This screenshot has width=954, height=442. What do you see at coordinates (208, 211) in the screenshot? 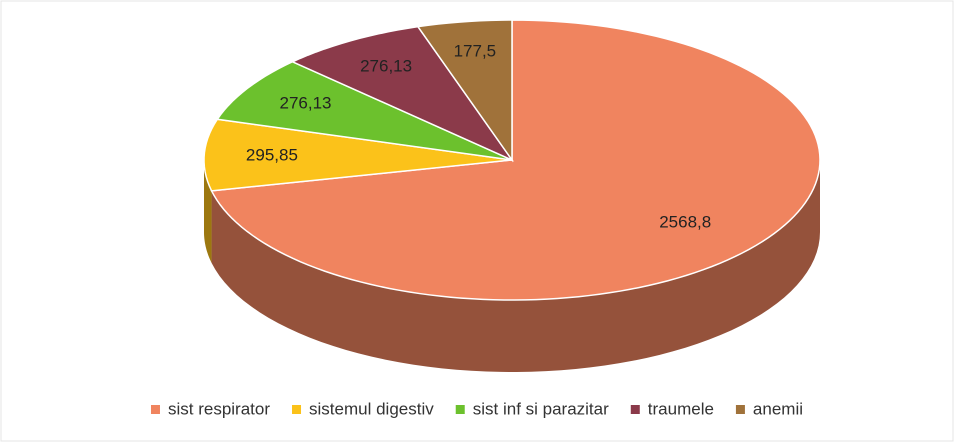
I see `pie-side` at bounding box center [208, 211].